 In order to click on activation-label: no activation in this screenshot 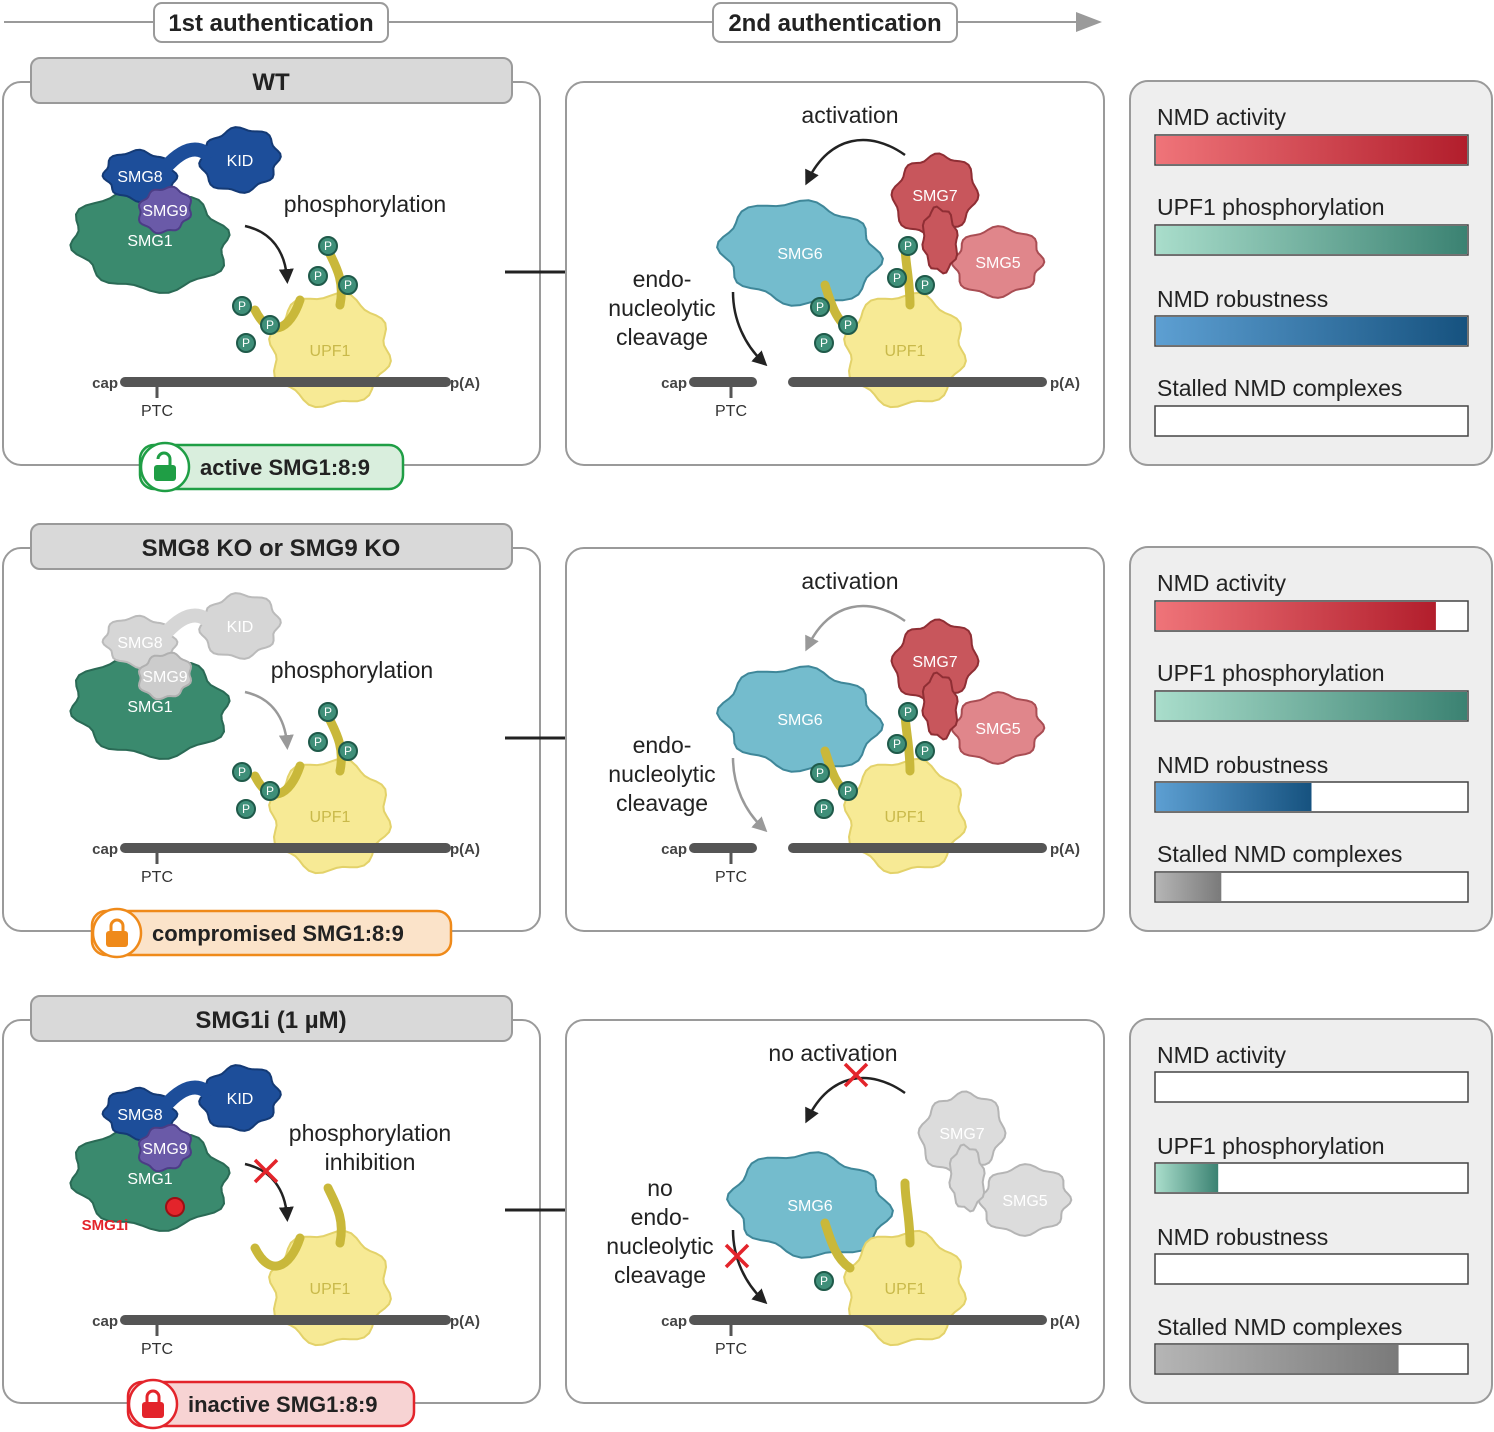, I will do `click(832, 1053)`.